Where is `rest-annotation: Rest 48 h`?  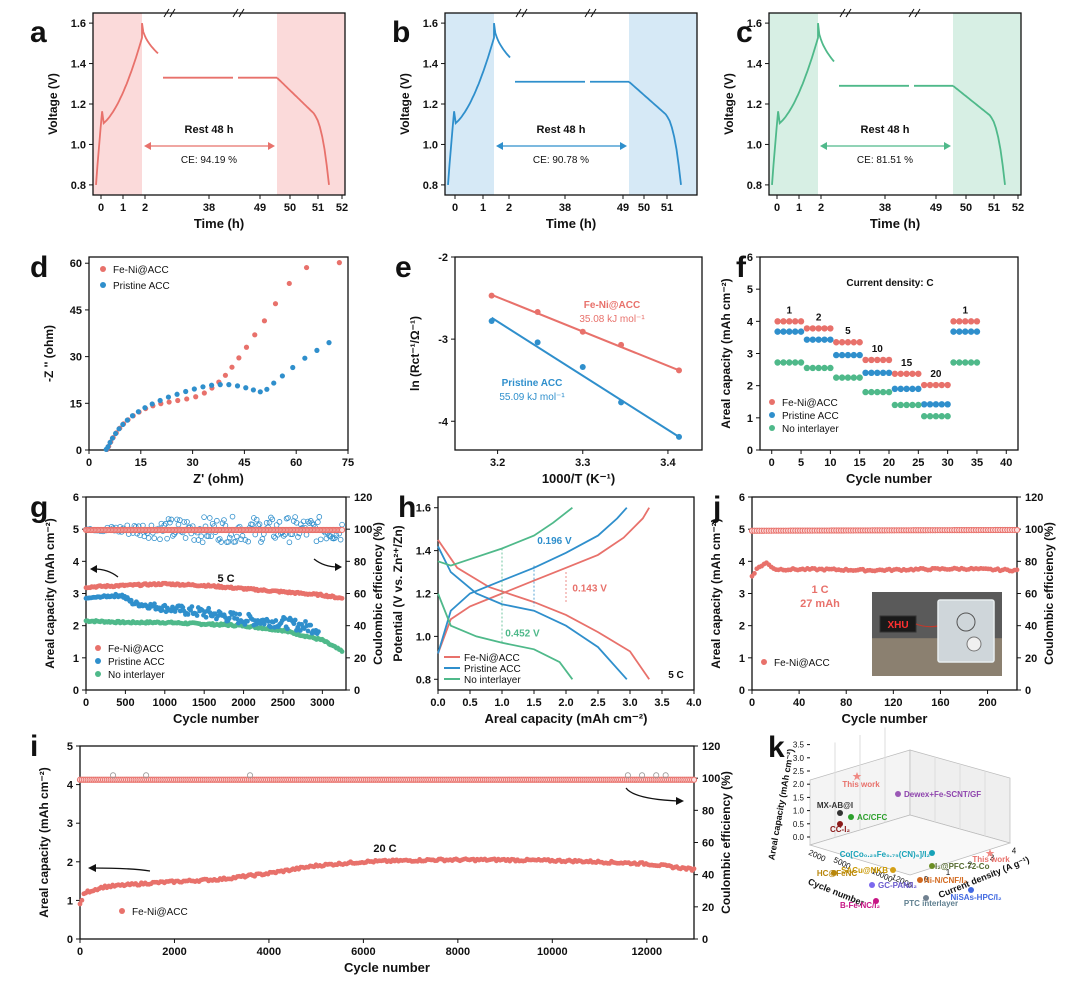
rest-annotation: Rest 48 h is located at coordinates (209, 130).